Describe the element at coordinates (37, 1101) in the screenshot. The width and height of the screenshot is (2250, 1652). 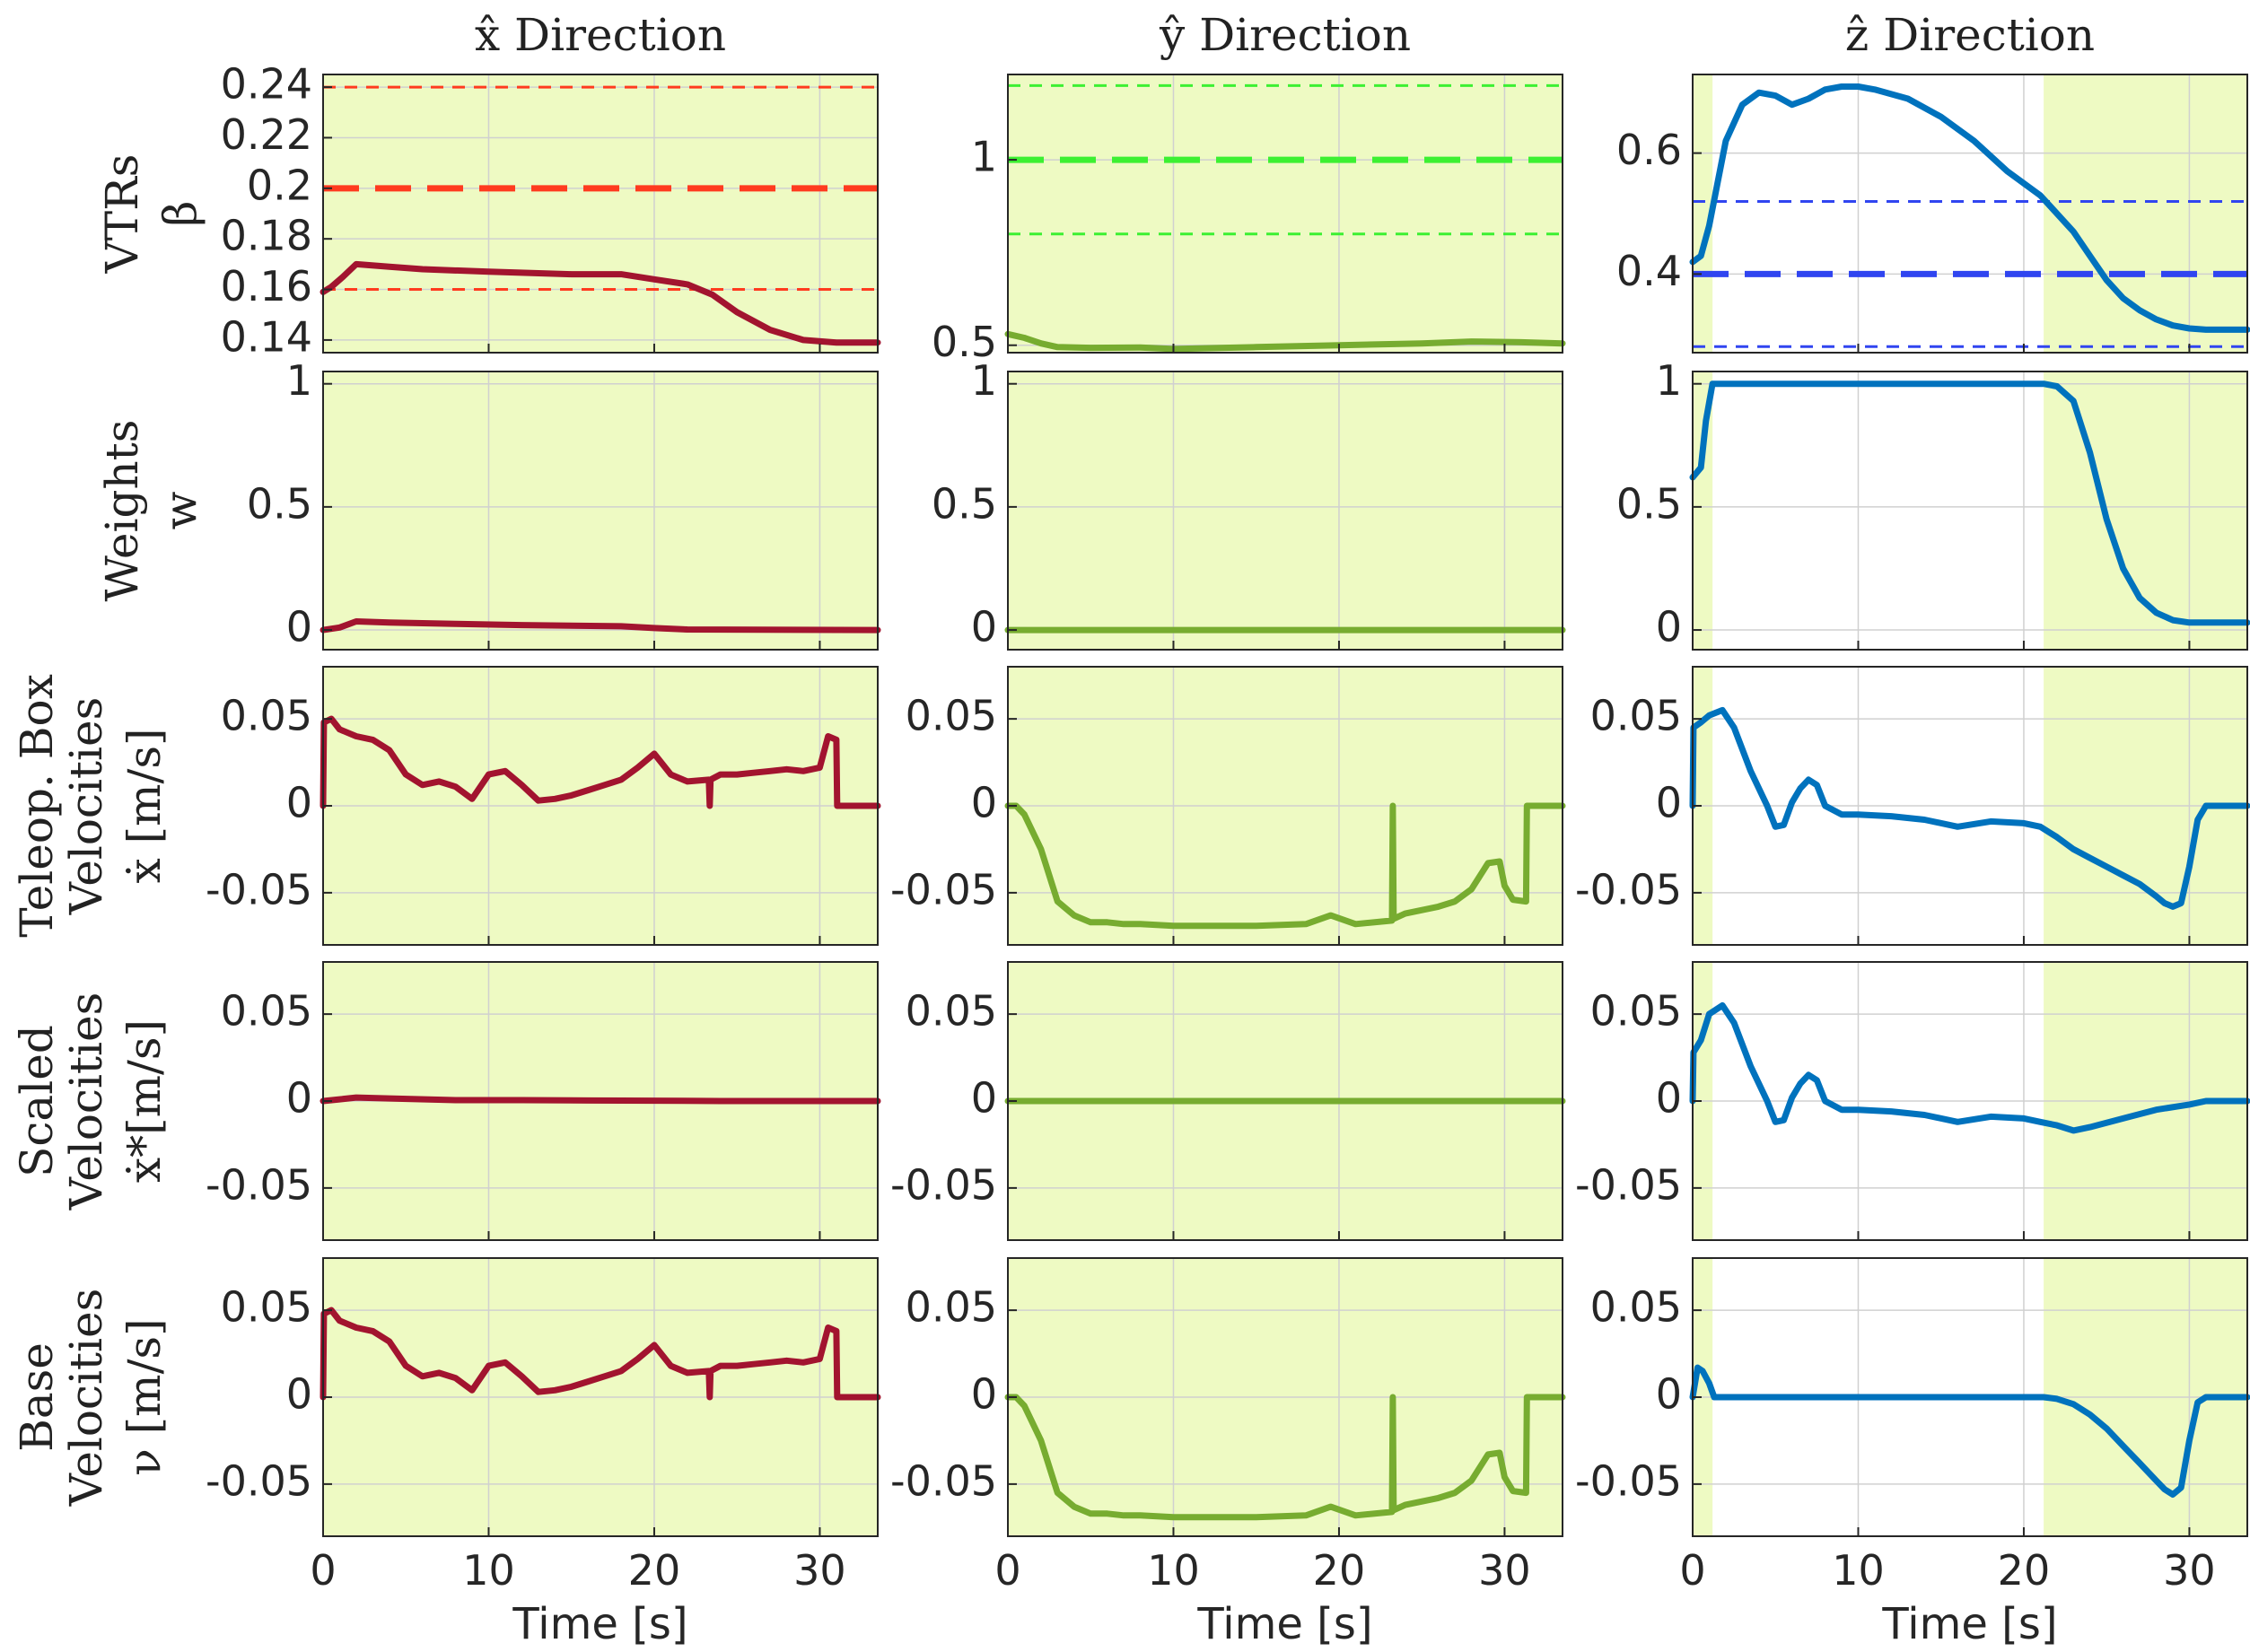
I see `row-label-scaled-velocities-line-1: Scaled` at that location.